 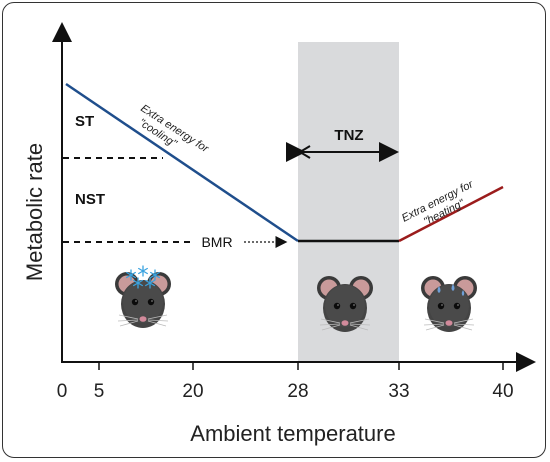 What do you see at coordinates (182, 162) in the screenshot?
I see `cold-response-line` at bounding box center [182, 162].